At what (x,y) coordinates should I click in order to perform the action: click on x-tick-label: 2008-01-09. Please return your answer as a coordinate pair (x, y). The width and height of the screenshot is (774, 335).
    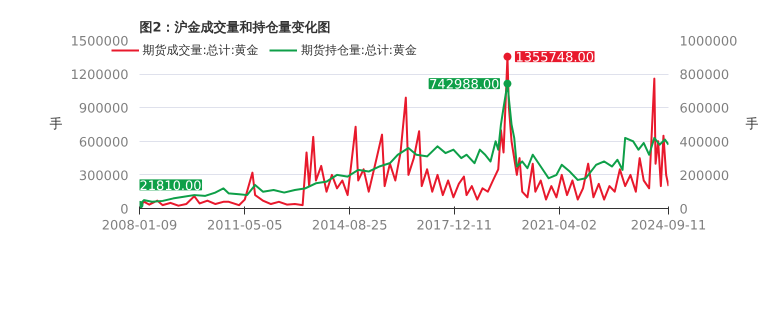
    Looking at the image, I should click on (140, 226).